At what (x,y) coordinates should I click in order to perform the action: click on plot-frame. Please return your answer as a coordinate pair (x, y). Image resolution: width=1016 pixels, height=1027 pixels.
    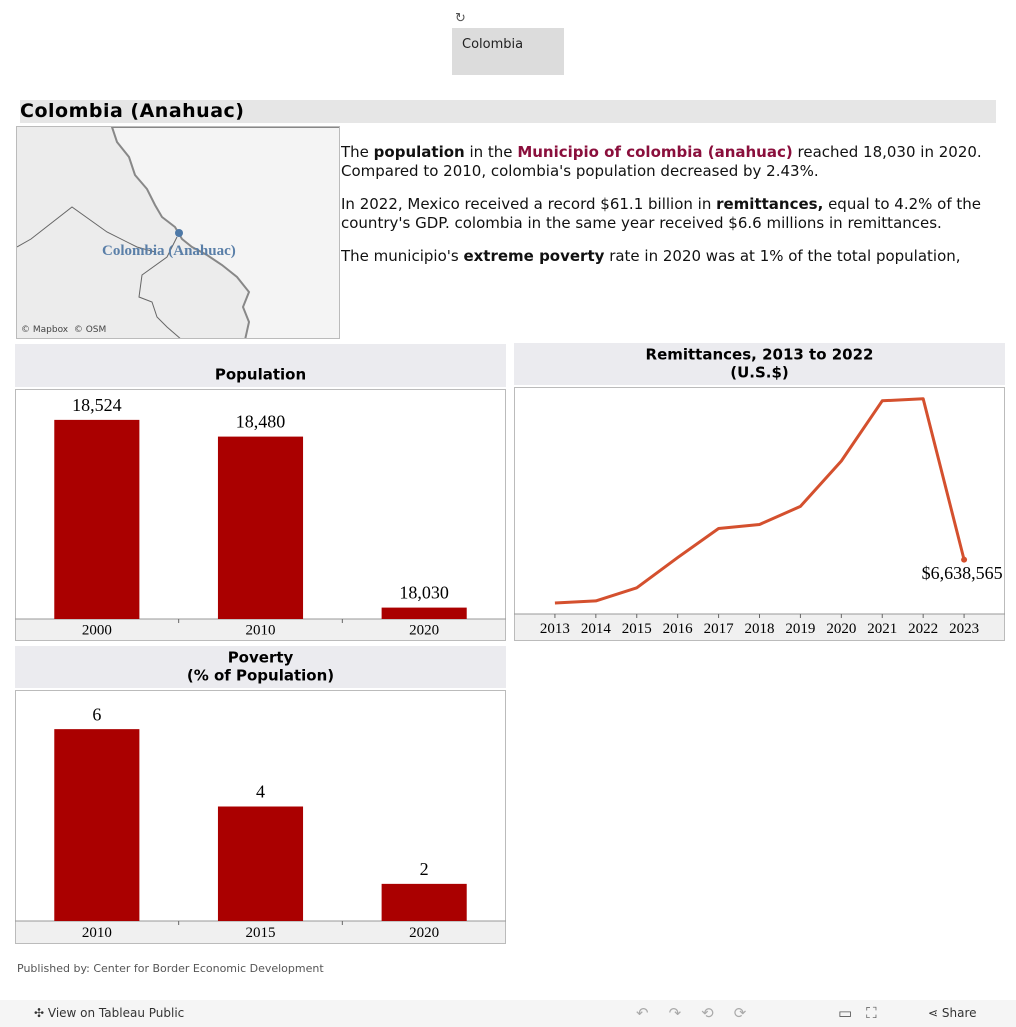
    Looking at the image, I should click on (759, 514).